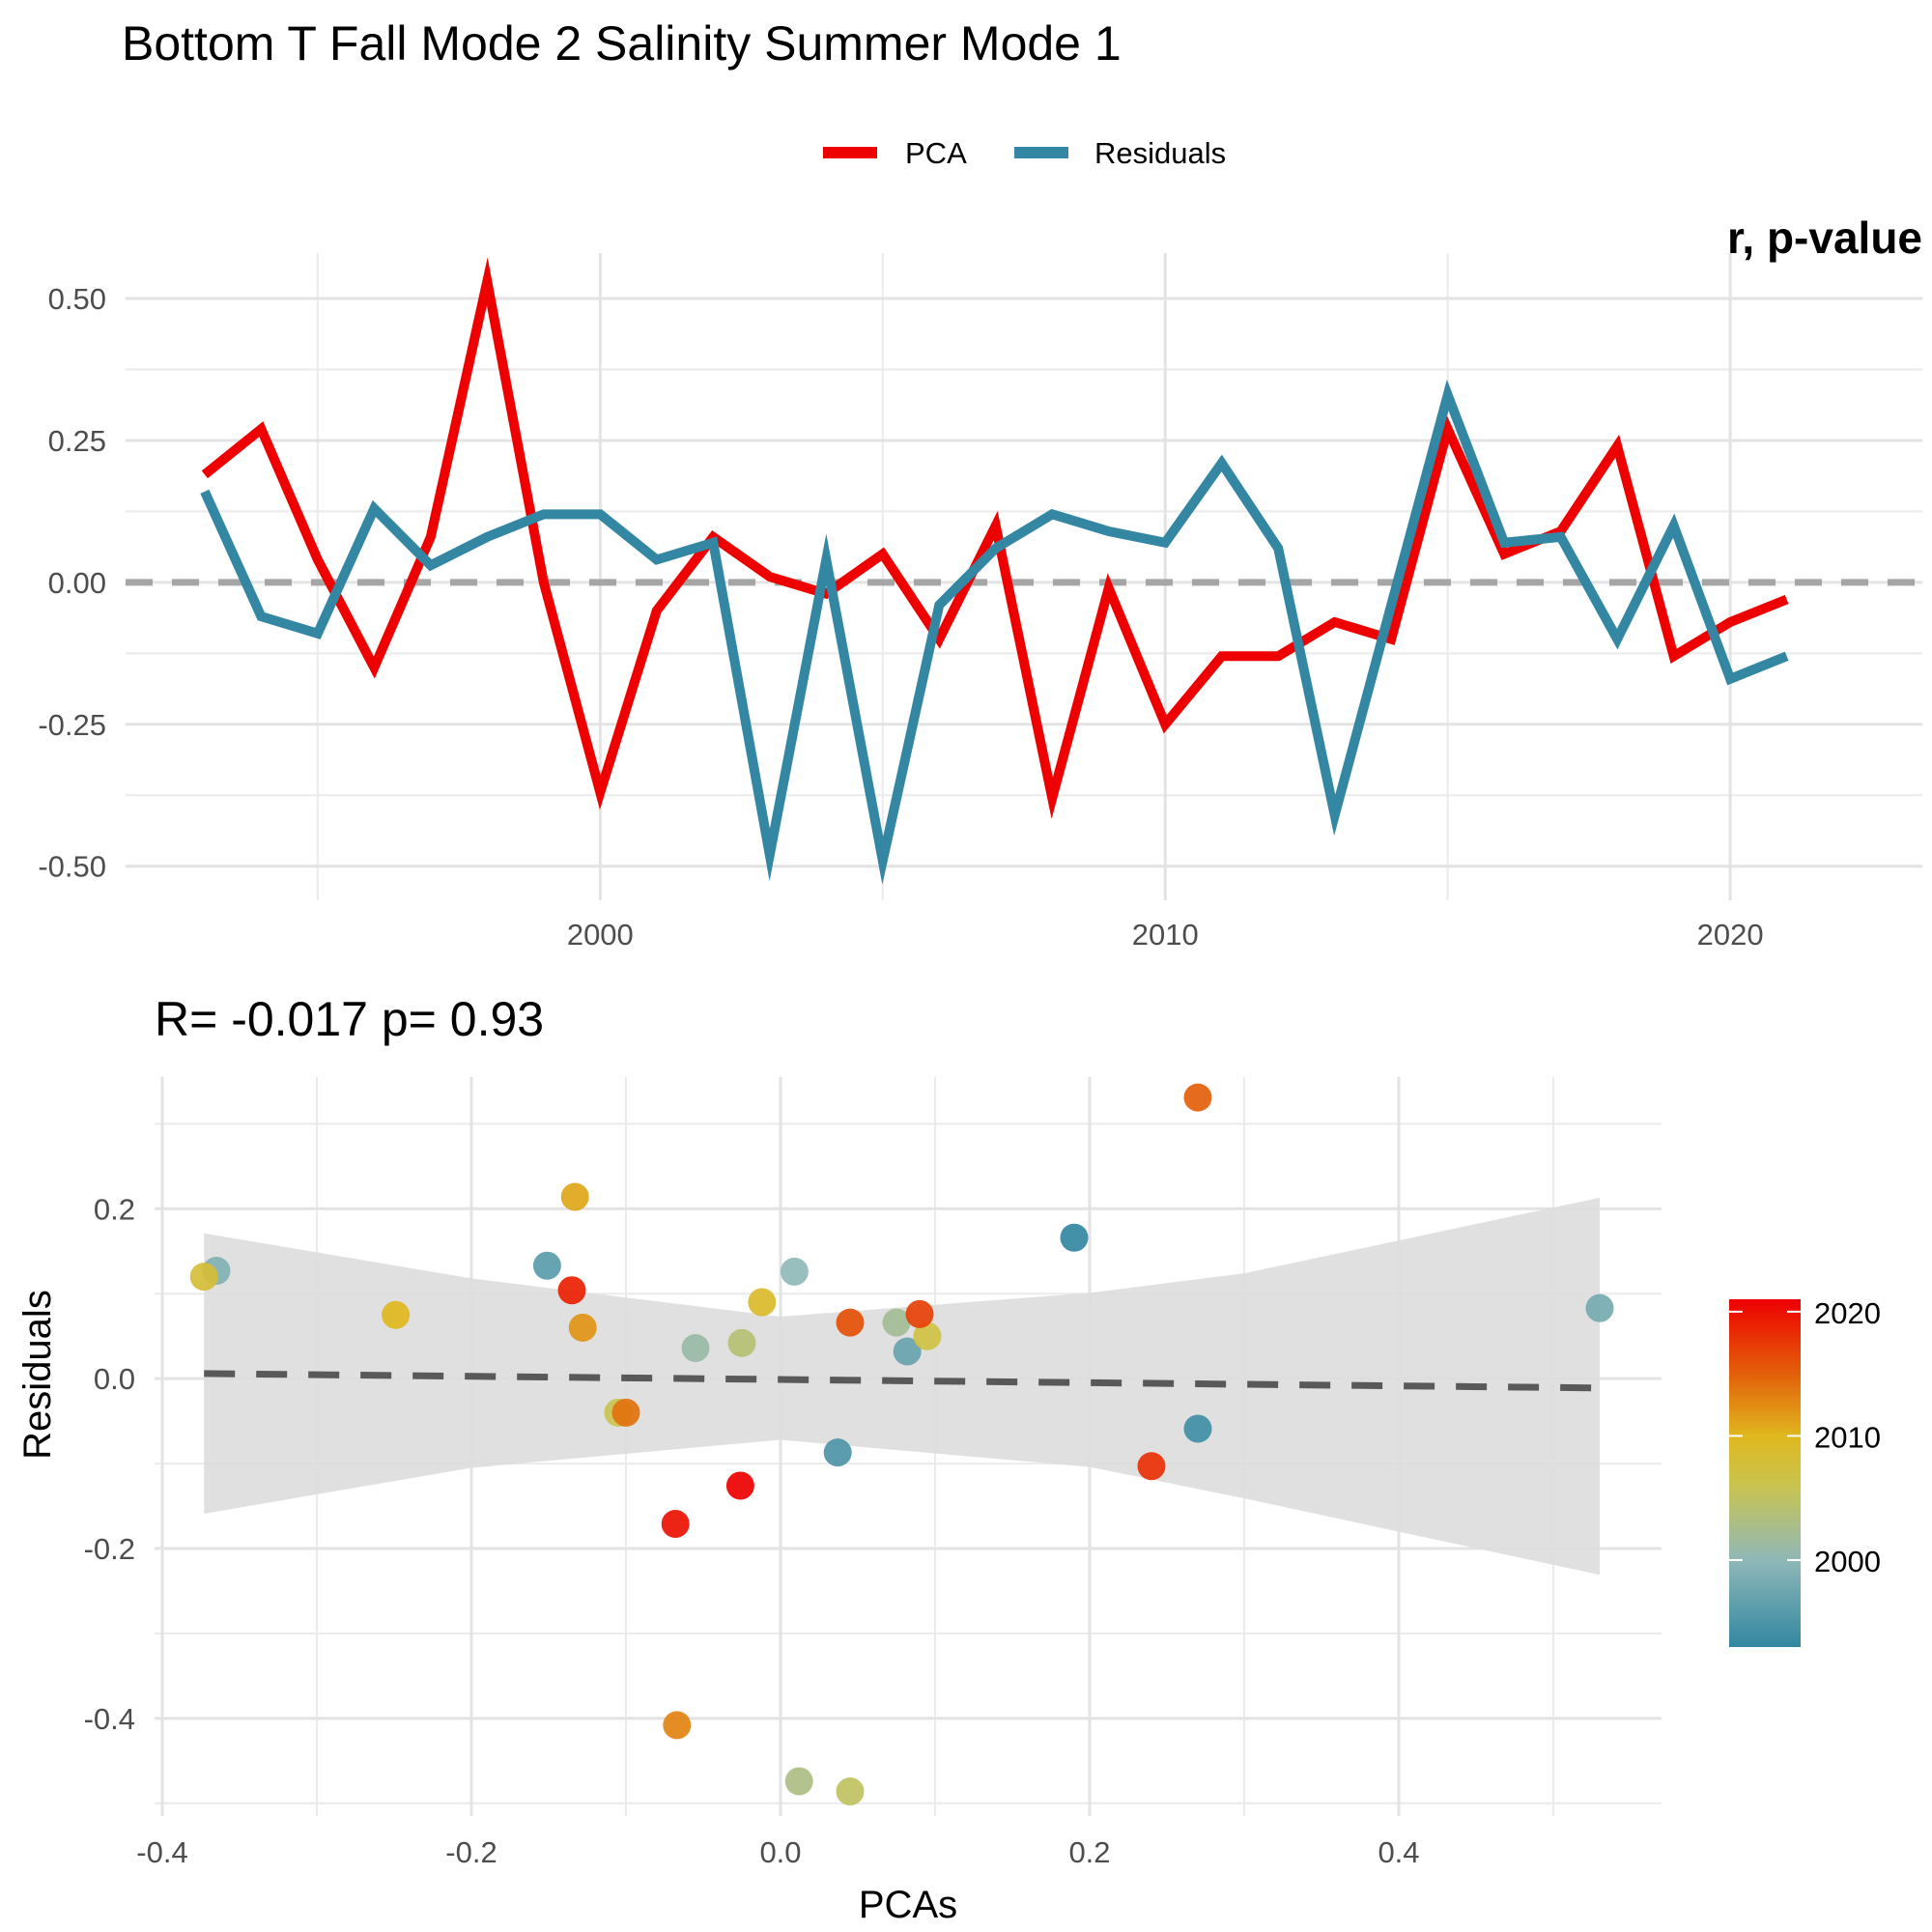 This screenshot has width=1932, height=1932. I want to click on scatter-point-2001, so click(695, 1348).